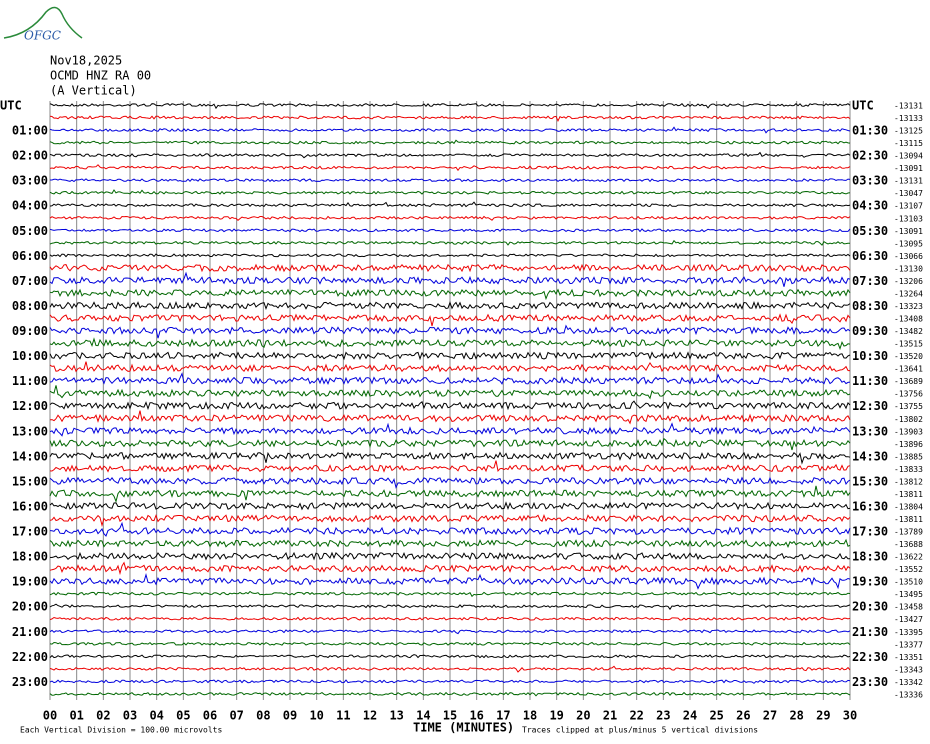 The width and height of the screenshot is (930, 744). I want to click on x-tick-label: 07, so click(236, 716).